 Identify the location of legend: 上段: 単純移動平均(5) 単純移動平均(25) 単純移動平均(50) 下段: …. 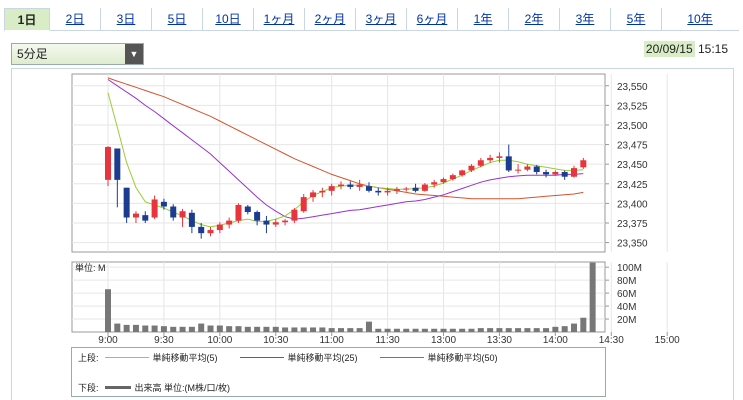
(338, 372).